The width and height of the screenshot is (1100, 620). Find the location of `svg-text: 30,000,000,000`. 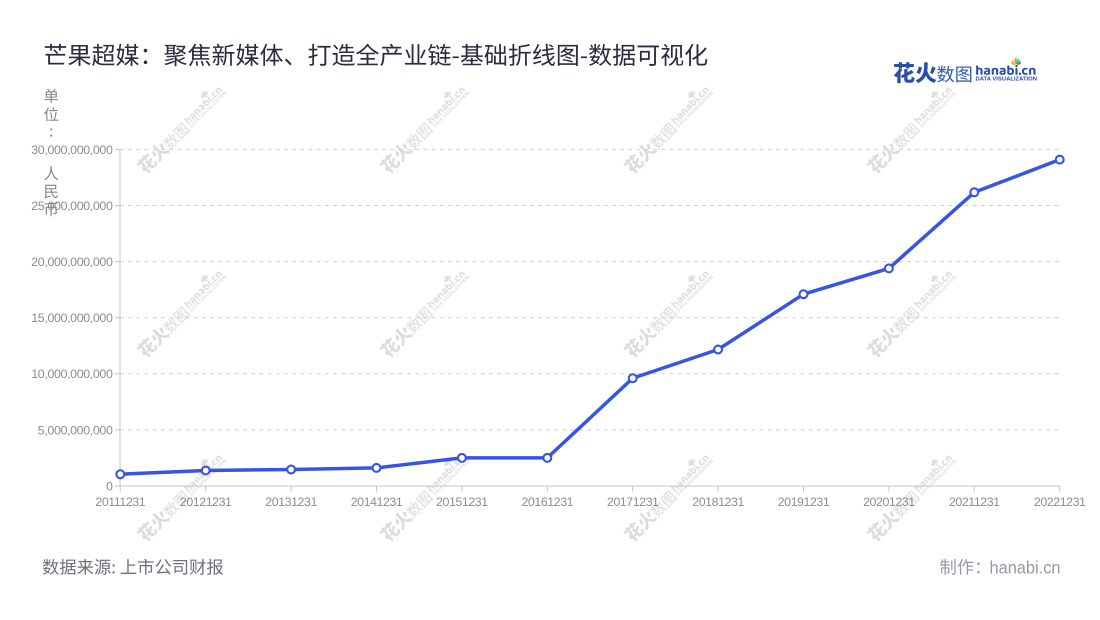

svg-text: 30,000,000,000 is located at coordinates (72, 150).